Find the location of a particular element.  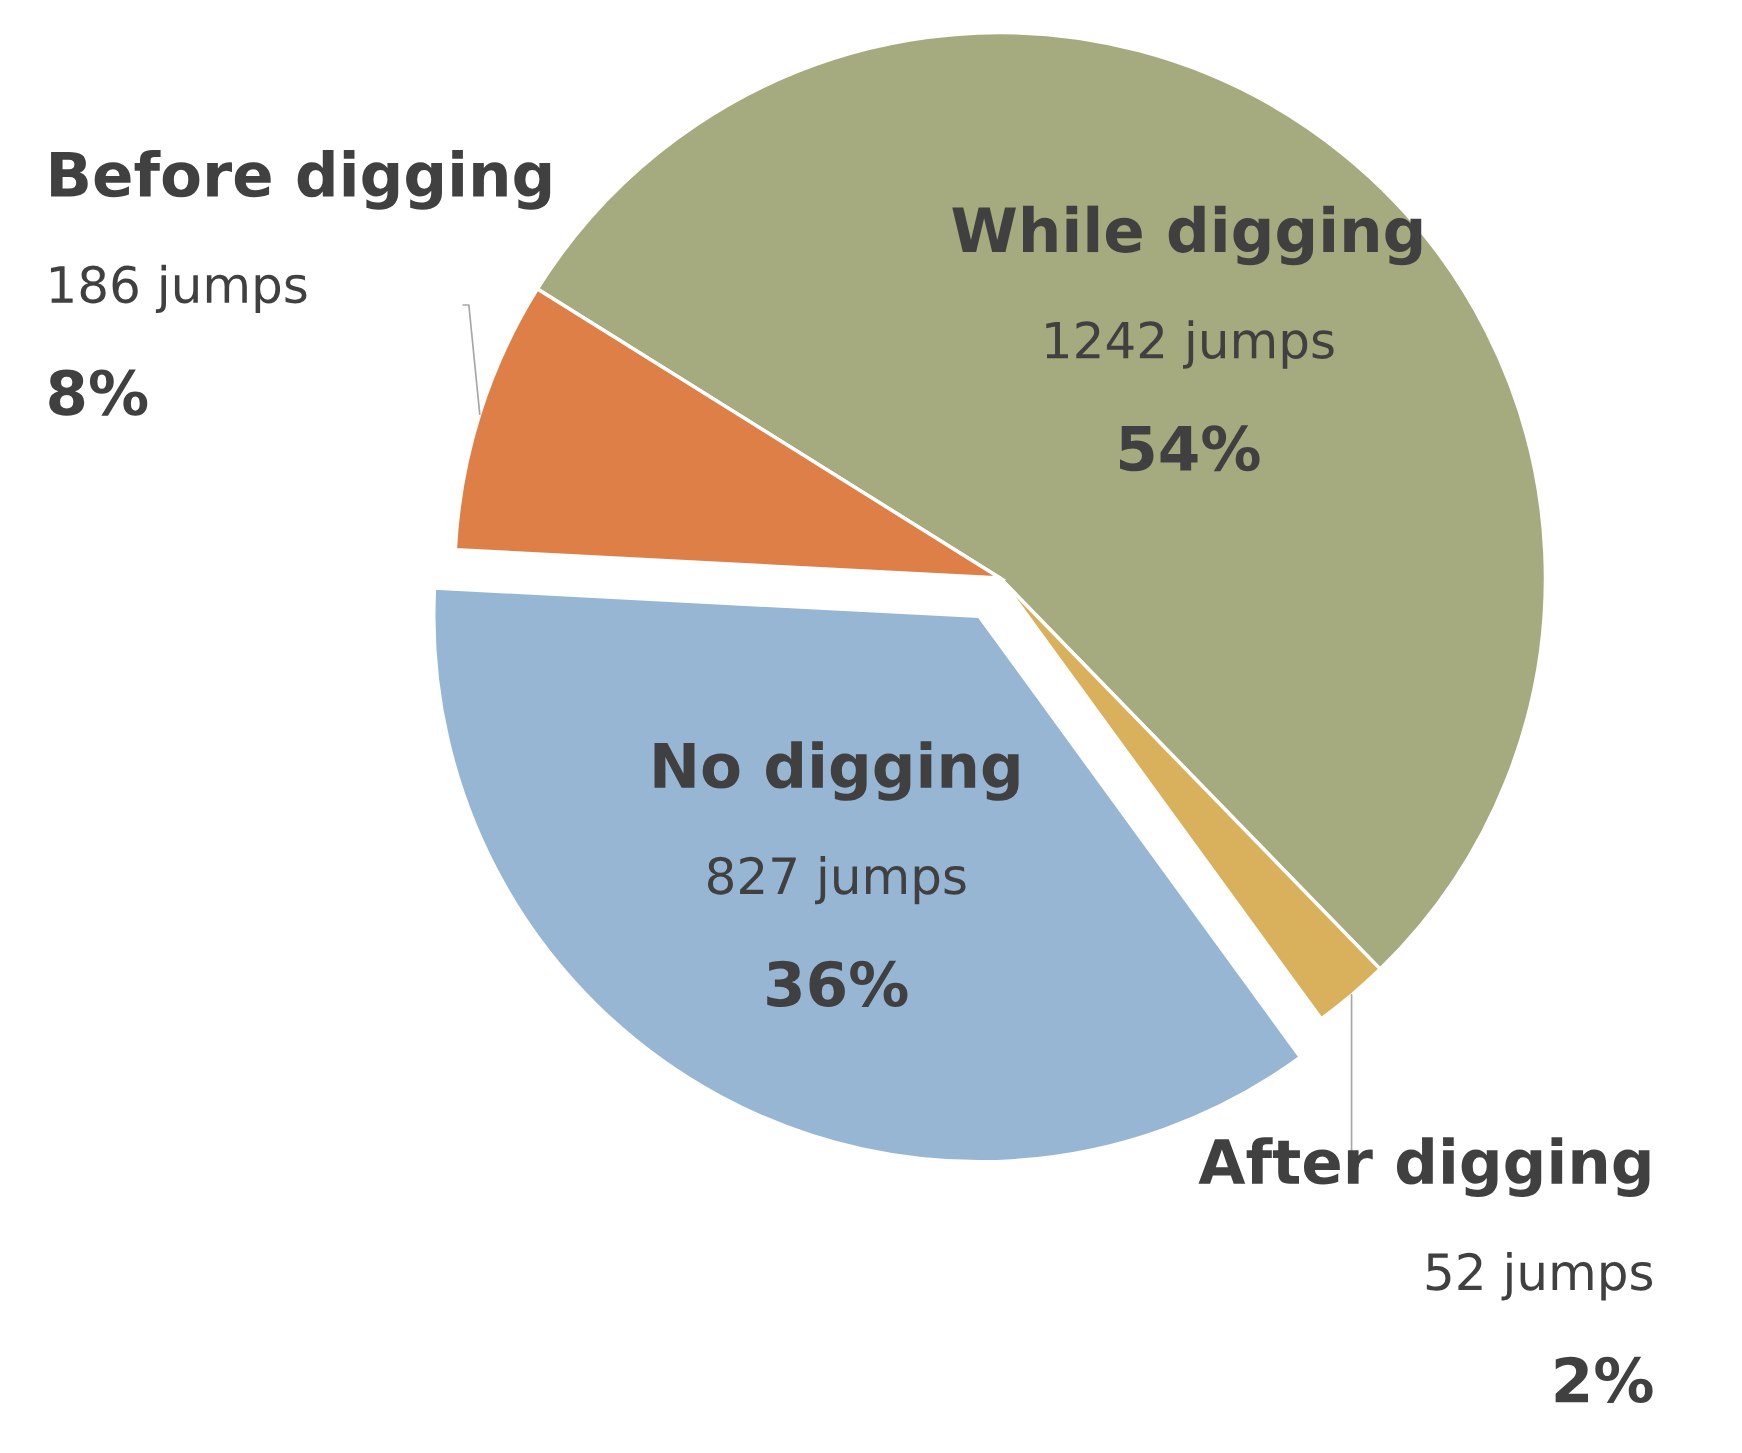

slice-label: Before digging is located at coordinates (301, 180).